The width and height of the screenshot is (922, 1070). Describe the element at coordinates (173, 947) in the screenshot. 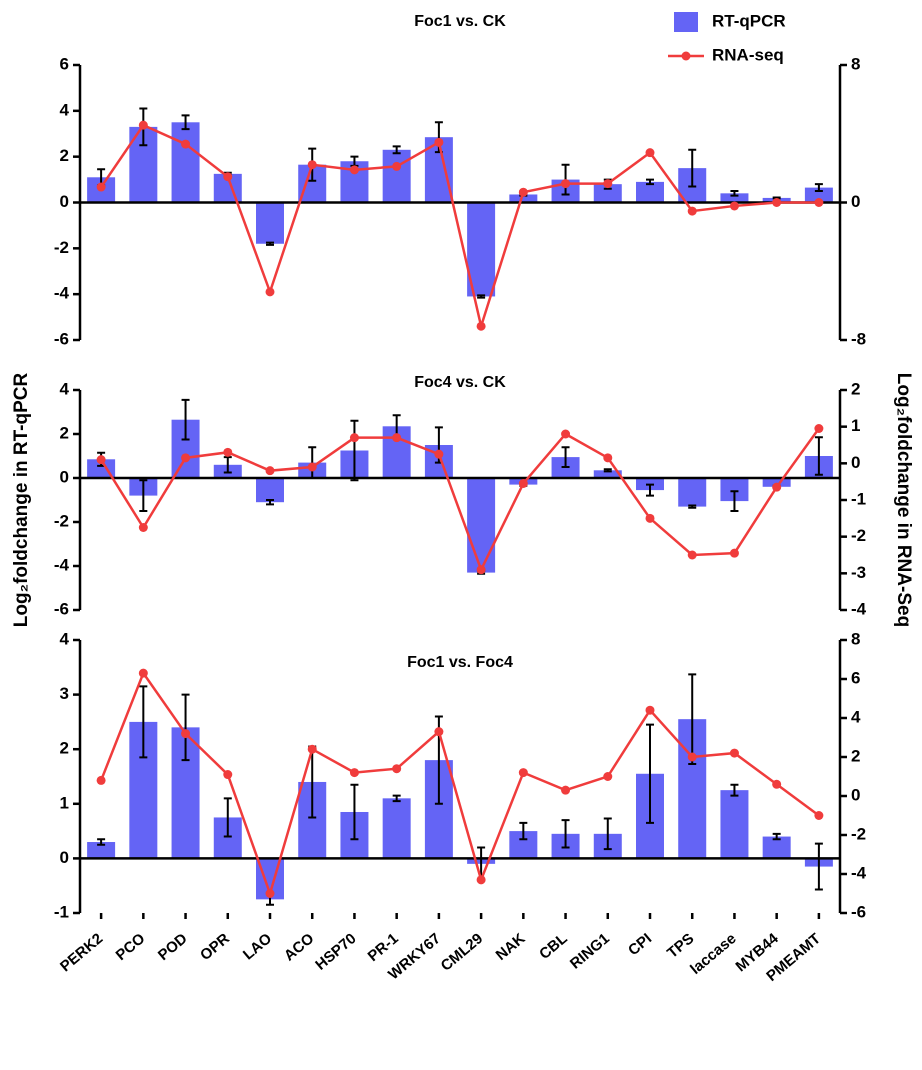

I see `x-tick-label: POD` at that location.